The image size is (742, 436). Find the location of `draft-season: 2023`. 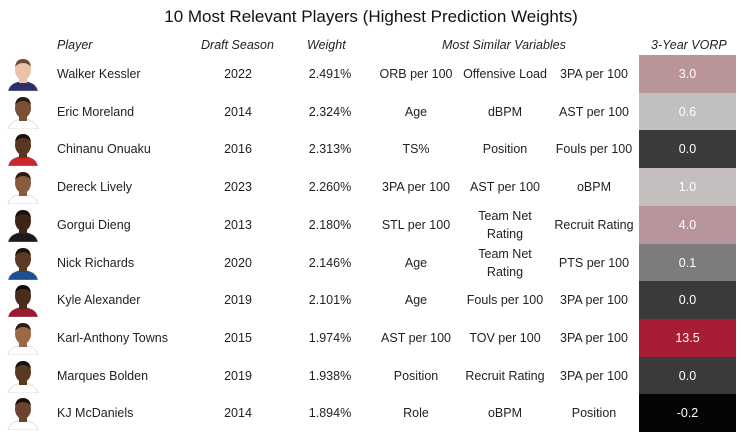

draft-season: 2023 is located at coordinates (238, 187).